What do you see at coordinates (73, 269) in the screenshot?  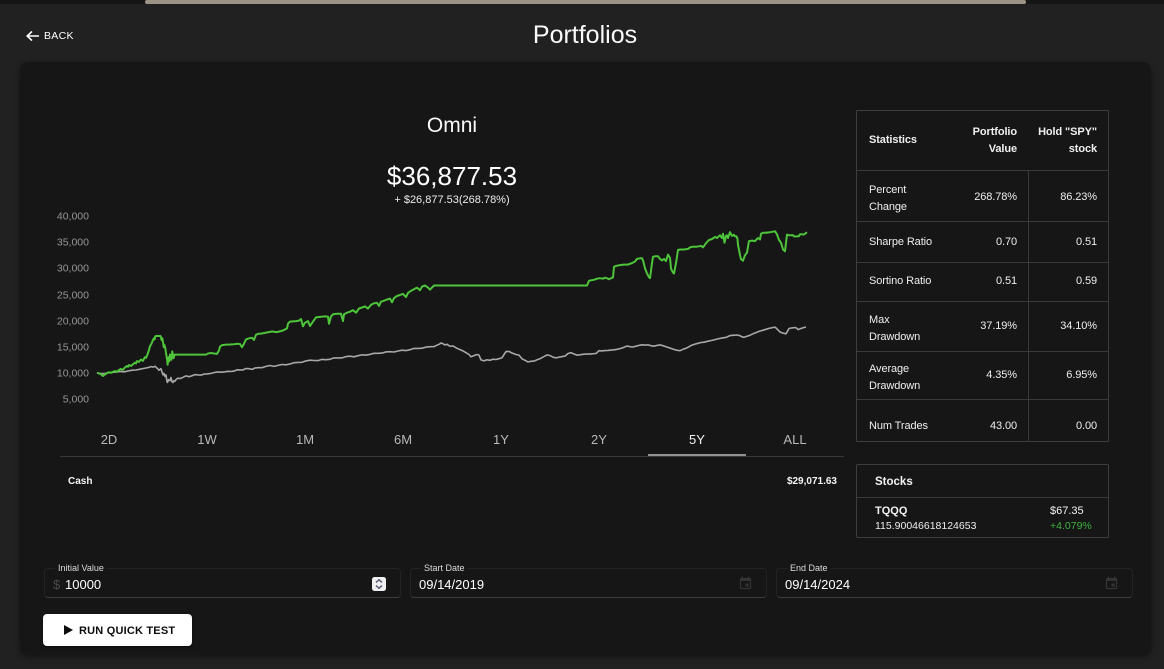 I see `svg-text: 30,000` at bounding box center [73, 269].